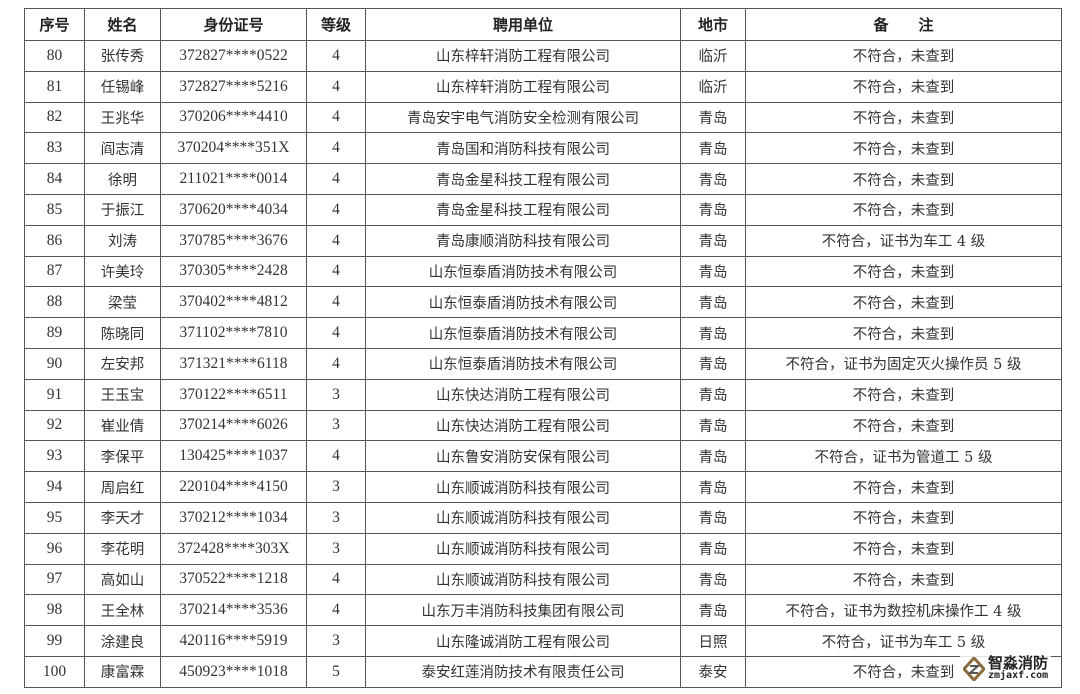  I want to click on cell-index: 81, so click(54, 86).